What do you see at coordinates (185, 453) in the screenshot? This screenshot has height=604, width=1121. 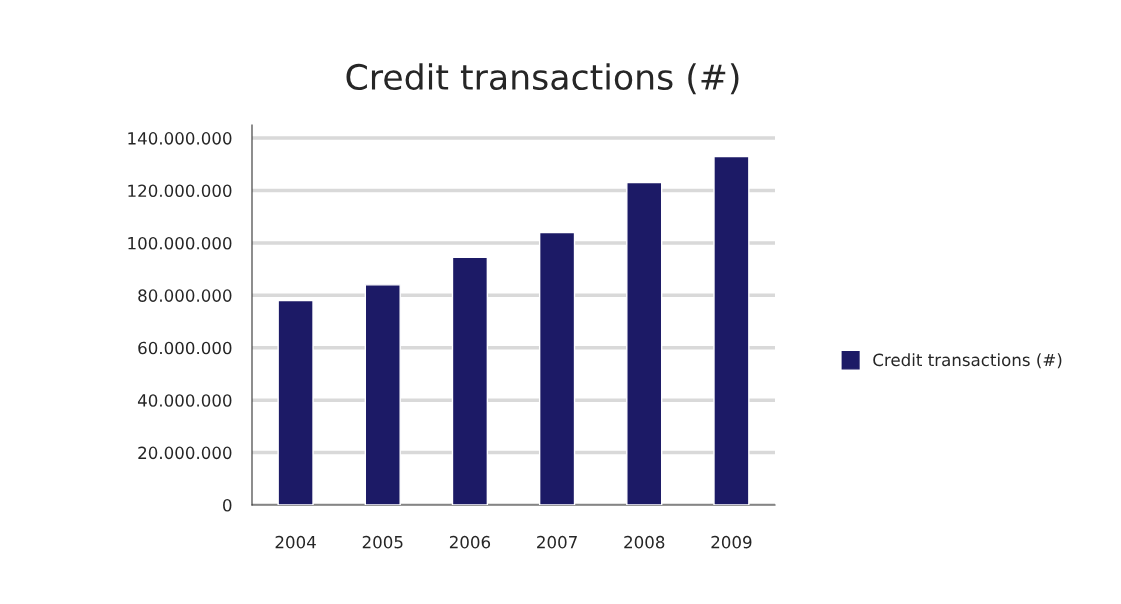 I see `y-tick-label: 20.000.000` at bounding box center [185, 453].